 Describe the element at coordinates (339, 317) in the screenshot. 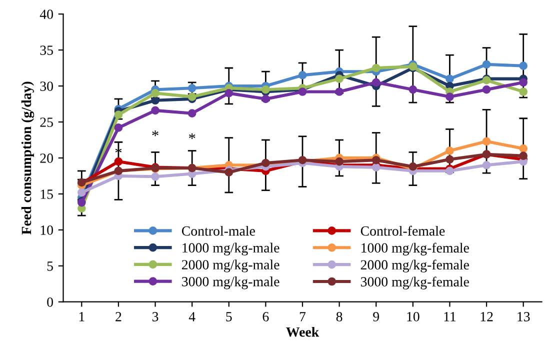

I see `x-tick-label: 8` at that location.